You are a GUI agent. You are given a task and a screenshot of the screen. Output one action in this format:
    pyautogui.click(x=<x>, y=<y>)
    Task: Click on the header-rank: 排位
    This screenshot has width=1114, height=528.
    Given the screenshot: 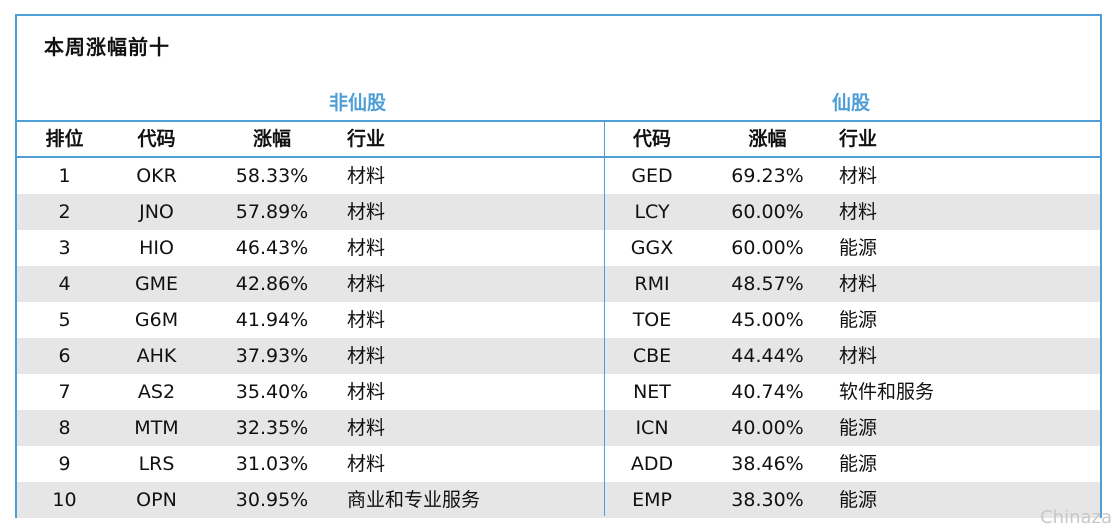 What is the action you would take?
    pyautogui.click(x=64, y=139)
    